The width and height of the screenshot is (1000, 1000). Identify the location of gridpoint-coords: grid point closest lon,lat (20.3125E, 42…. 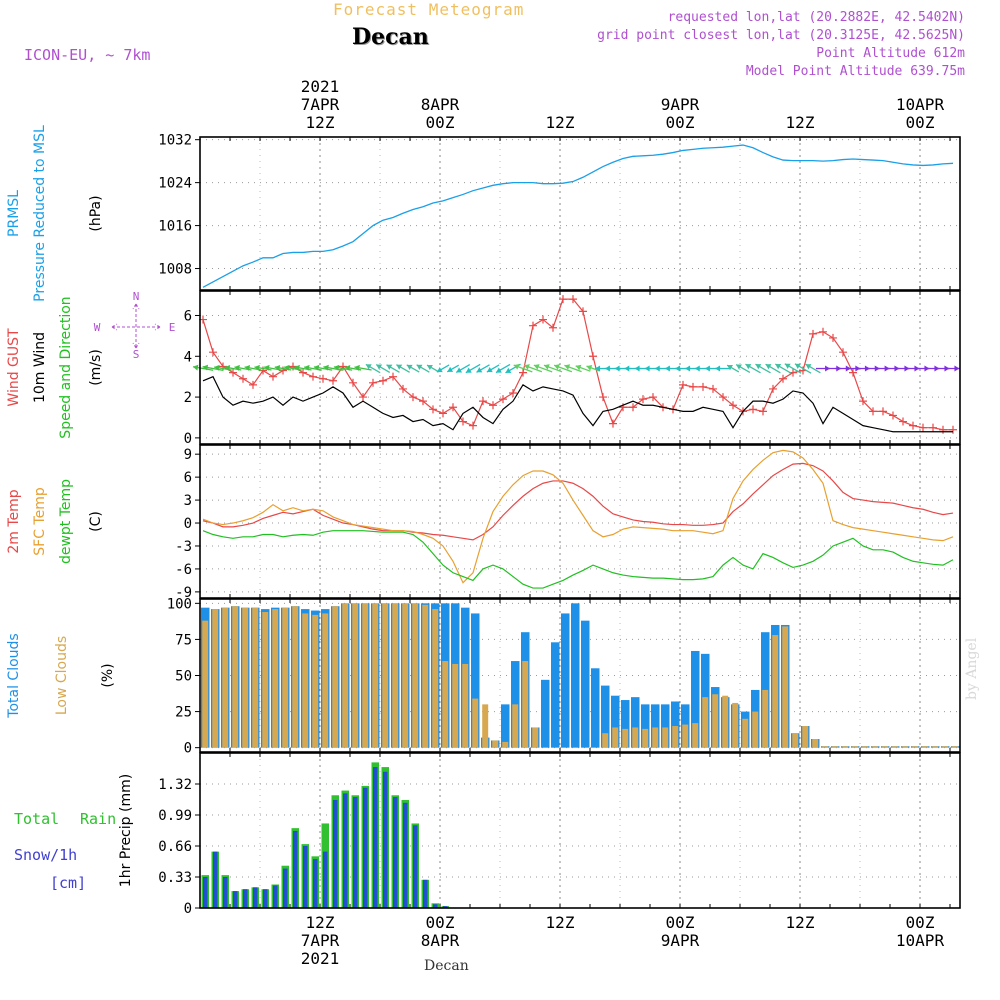
(781, 35).